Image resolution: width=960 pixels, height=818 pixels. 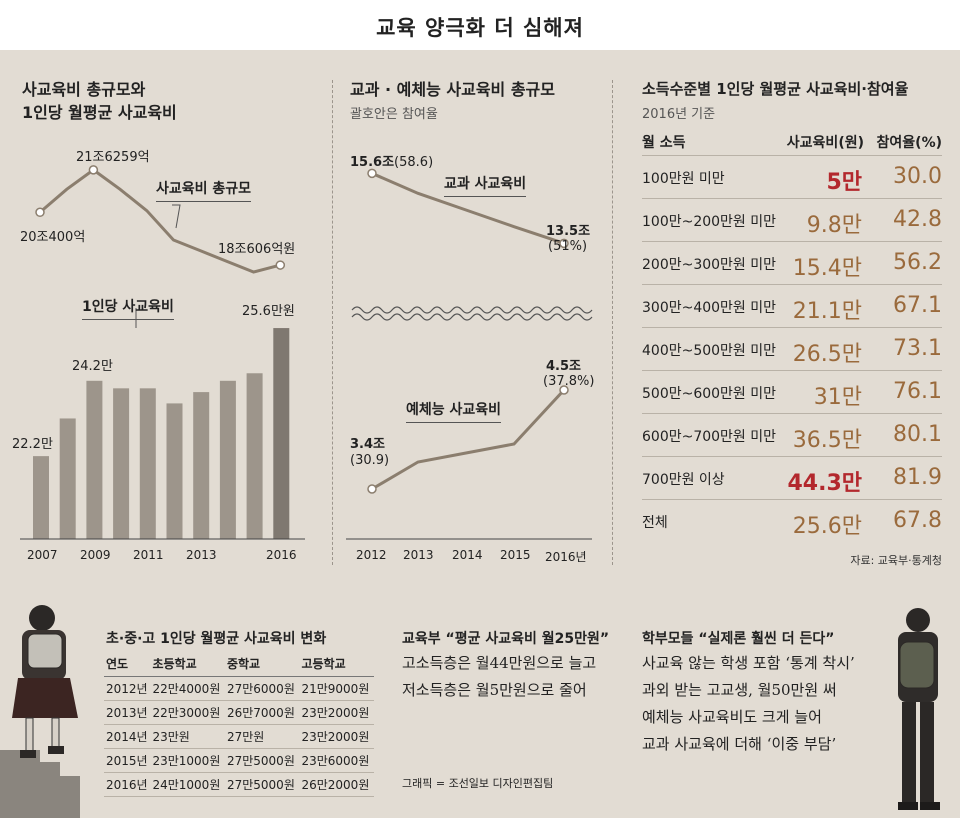 What do you see at coordinates (127, 784) in the screenshot?
I see `grade-table-cell: 2016년` at bounding box center [127, 784].